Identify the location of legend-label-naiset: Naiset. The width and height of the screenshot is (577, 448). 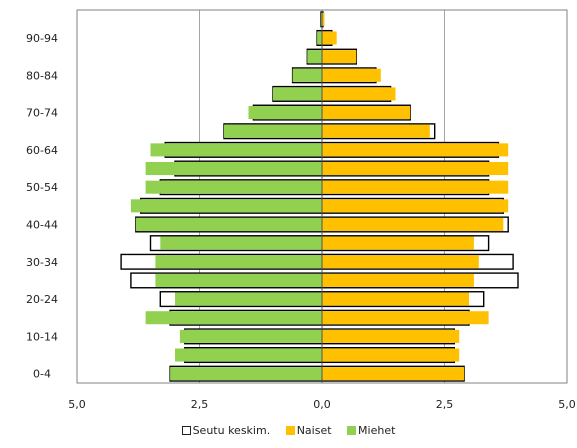
(314, 430).